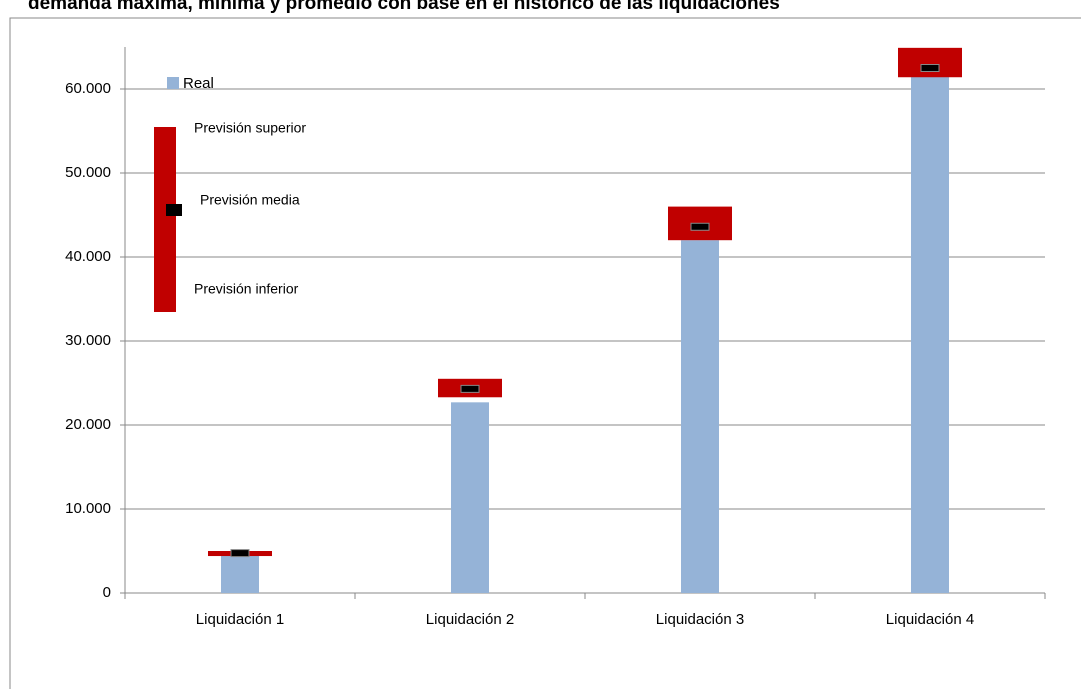  What do you see at coordinates (700, 619) in the screenshot?
I see `x-tick-label: Liquidación 3` at bounding box center [700, 619].